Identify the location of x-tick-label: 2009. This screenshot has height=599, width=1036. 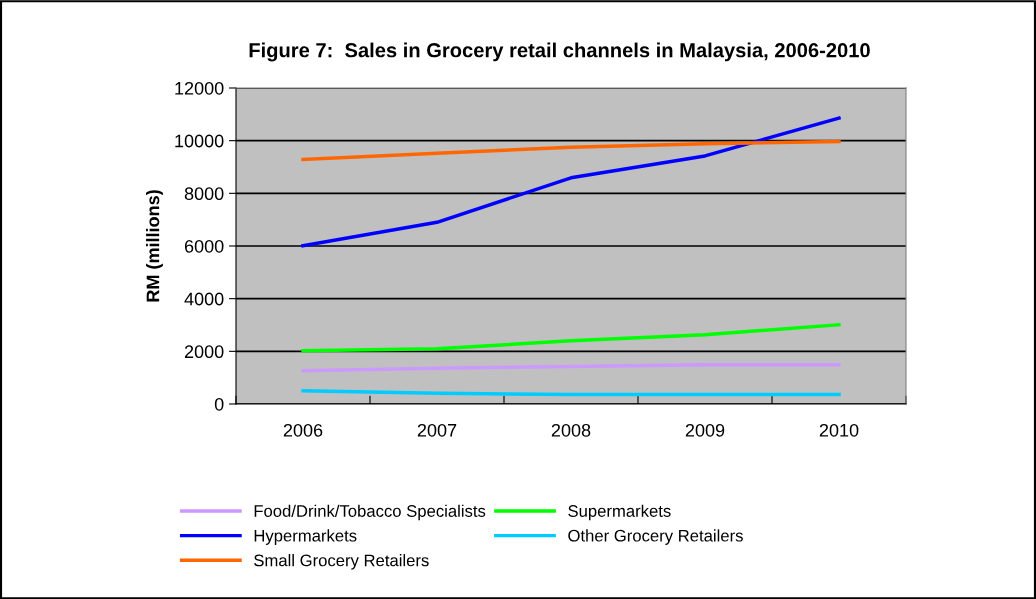
(705, 430).